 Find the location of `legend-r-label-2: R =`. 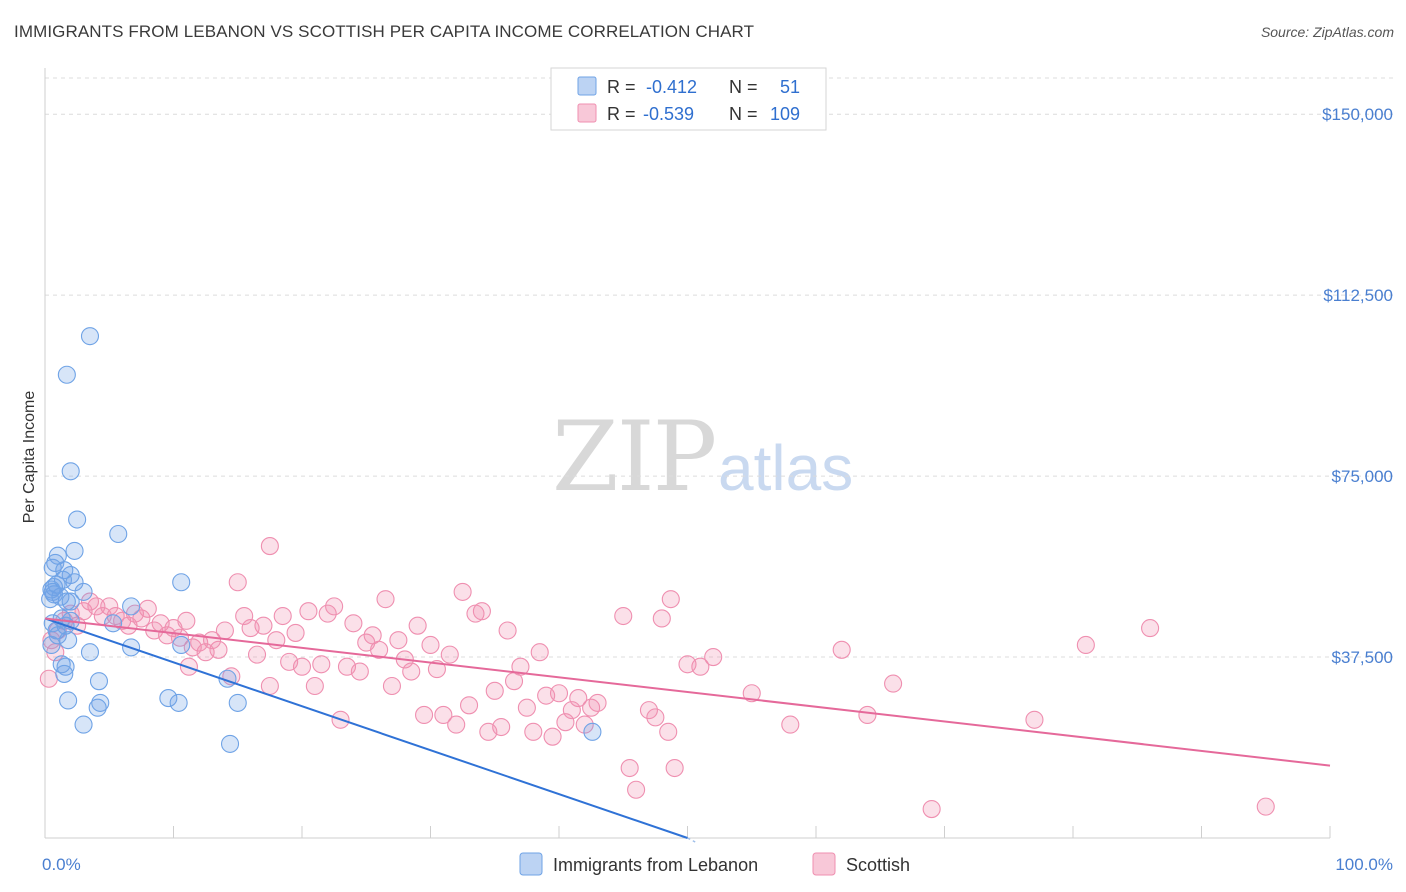

legend-r-label-2: R = is located at coordinates (621, 114).